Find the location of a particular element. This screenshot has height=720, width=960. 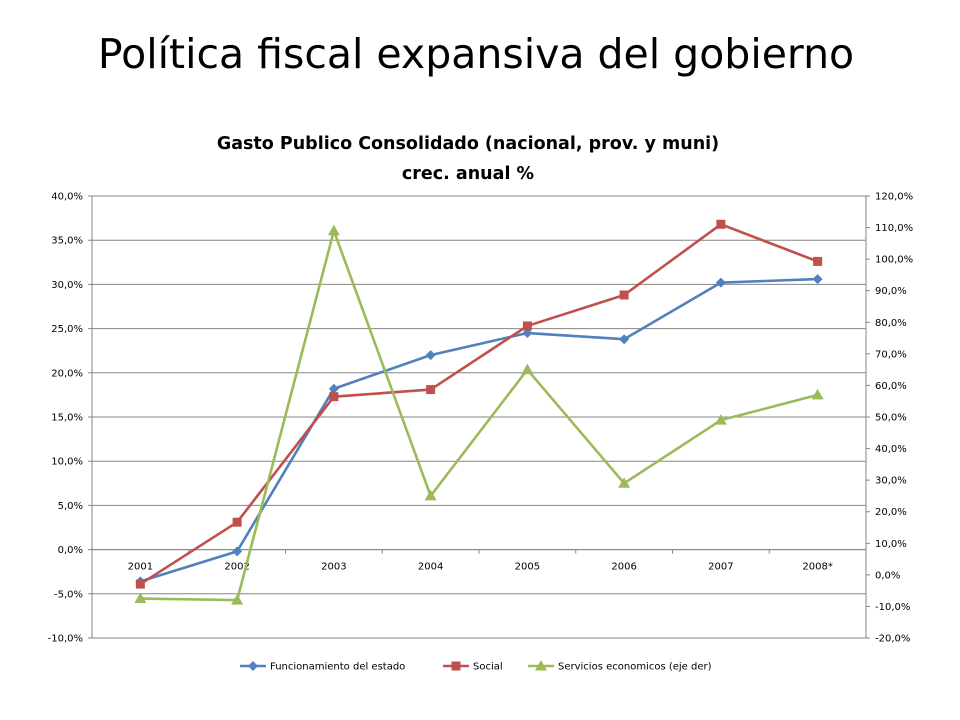

left-tick-label: 40,0% is located at coordinates (67, 197).